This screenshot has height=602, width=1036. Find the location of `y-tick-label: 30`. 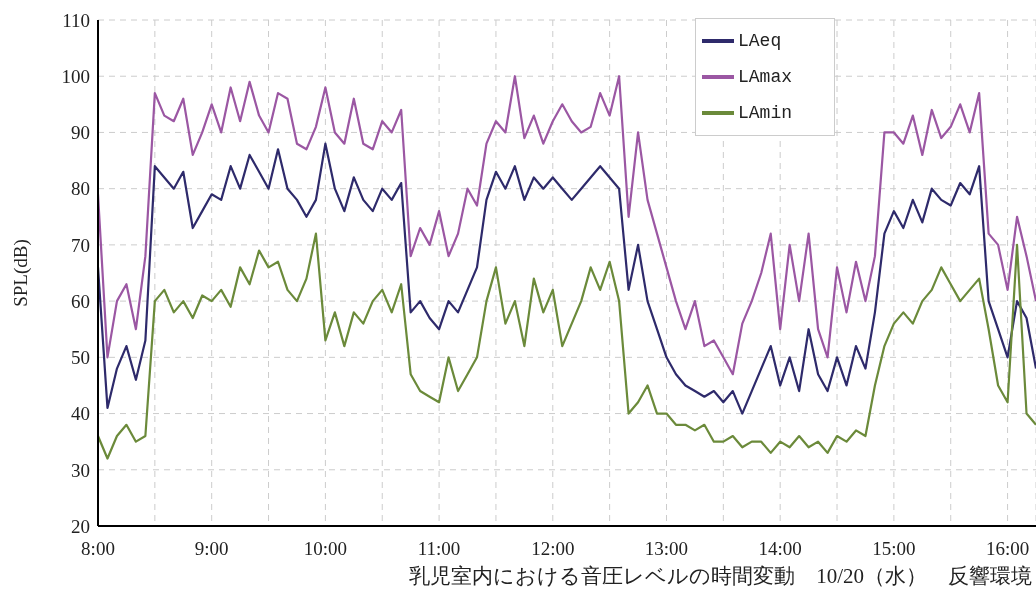

y-tick-label: 30 is located at coordinates (80, 470).